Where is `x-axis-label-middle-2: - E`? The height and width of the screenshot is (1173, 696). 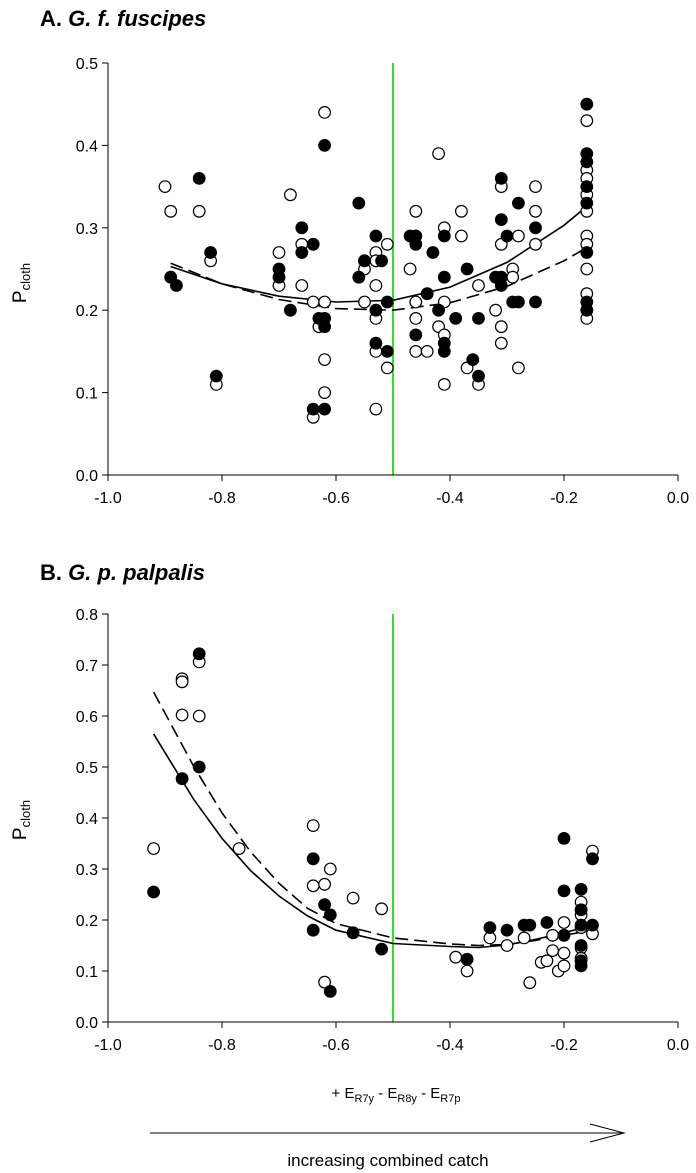 x-axis-label-middle-2: - E is located at coordinates (428, 1093).